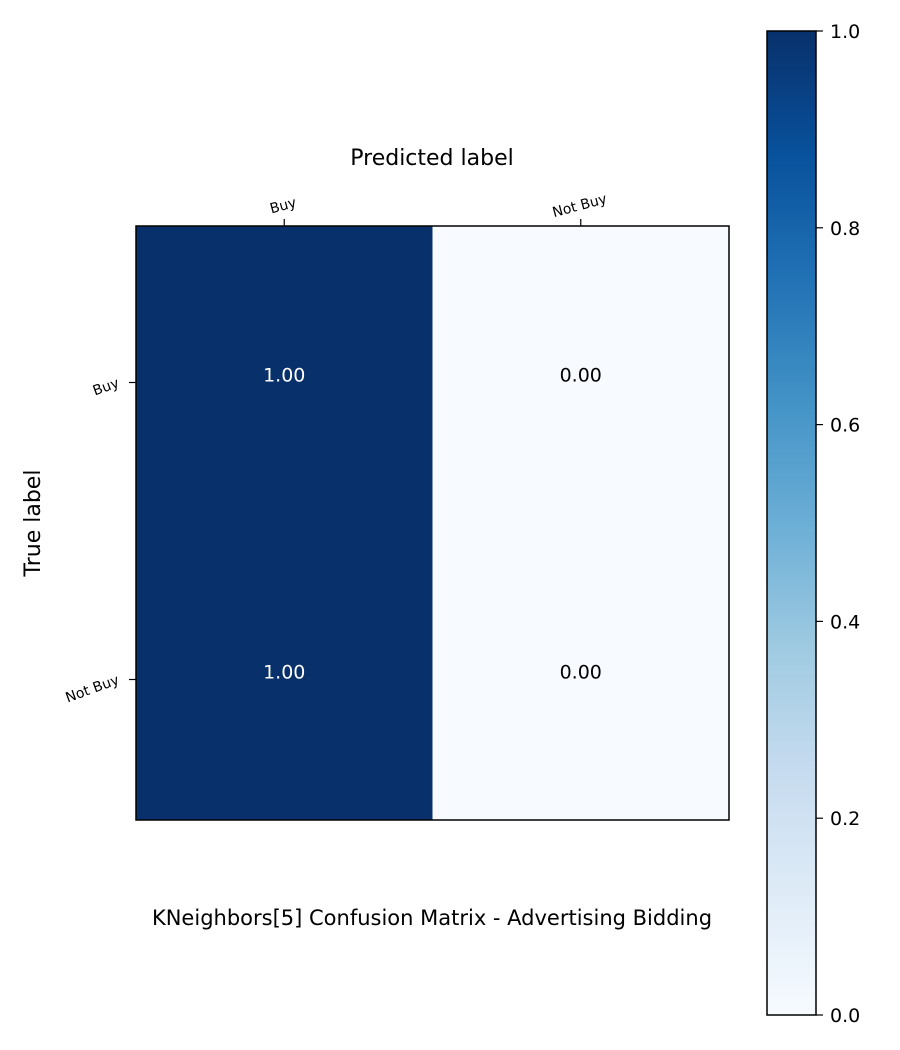 The height and width of the screenshot is (1050, 900). What do you see at coordinates (791, 523) in the screenshot?
I see `colorbar` at bounding box center [791, 523].